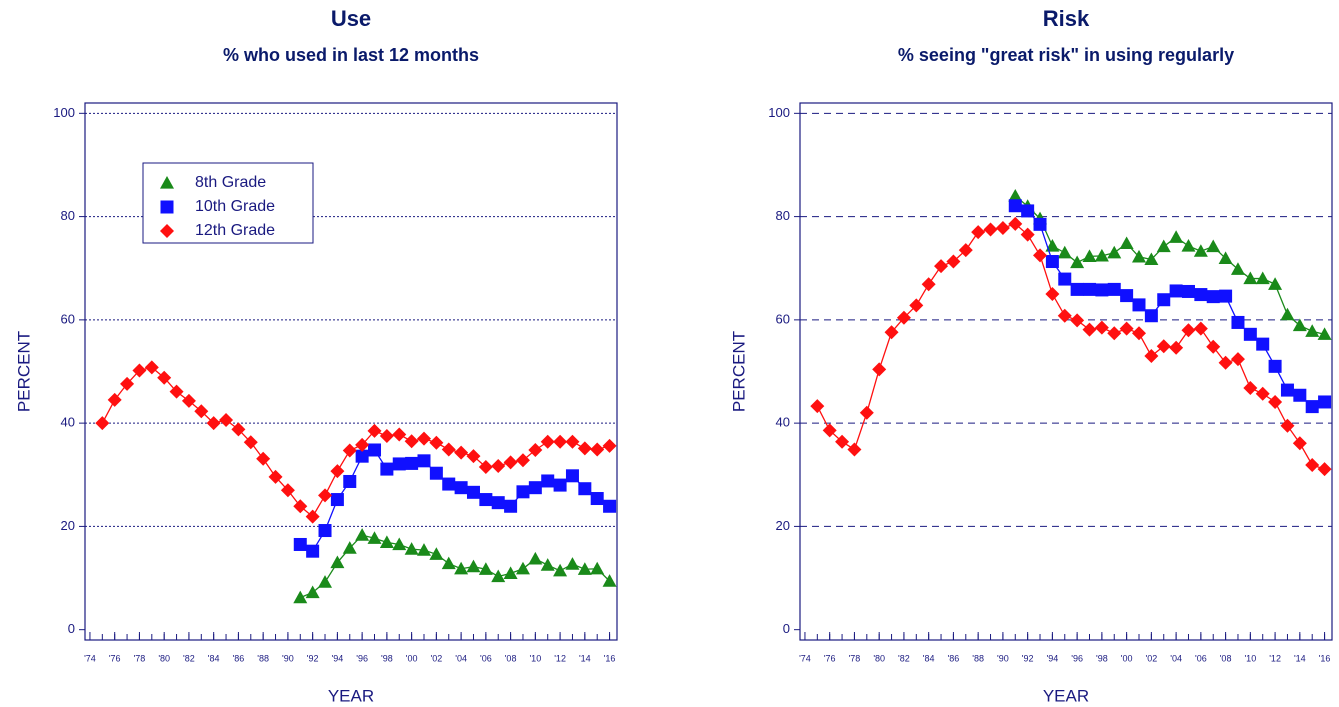 The height and width of the screenshot is (707, 1339). Describe the element at coordinates (954, 658) in the screenshot. I see `x-tick-label: '86` at that location.